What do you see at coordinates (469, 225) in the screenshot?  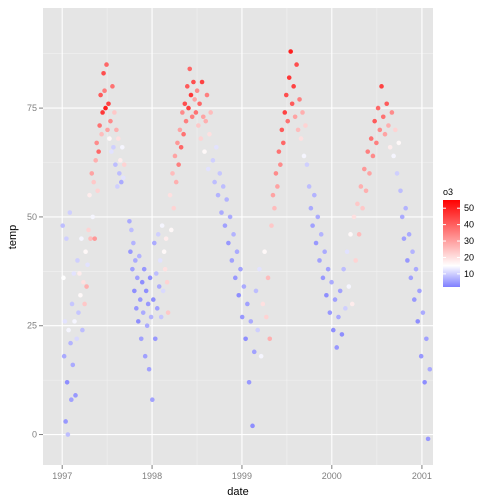 I see `legend-tick-label: 40` at bounding box center [469, 225].